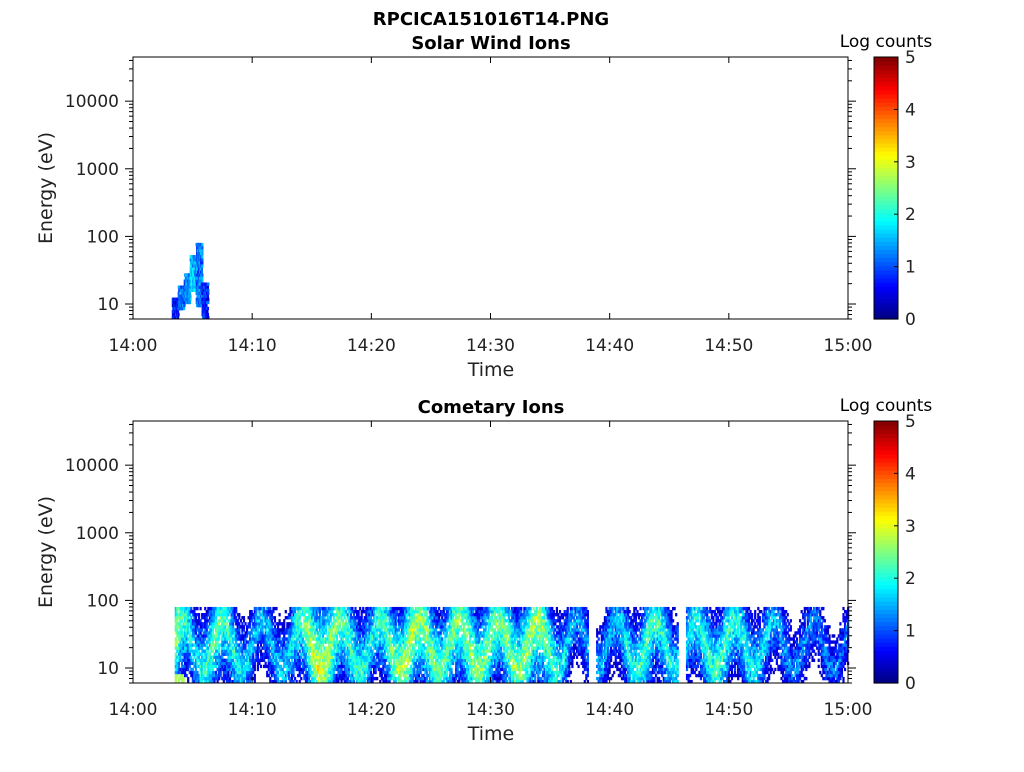  I want to click on x-axis-label: Time, so click(491, 370).